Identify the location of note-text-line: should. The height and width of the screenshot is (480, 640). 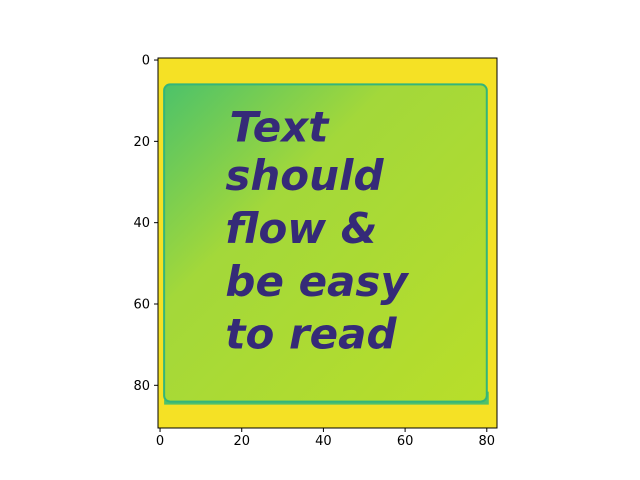
(304, 175).